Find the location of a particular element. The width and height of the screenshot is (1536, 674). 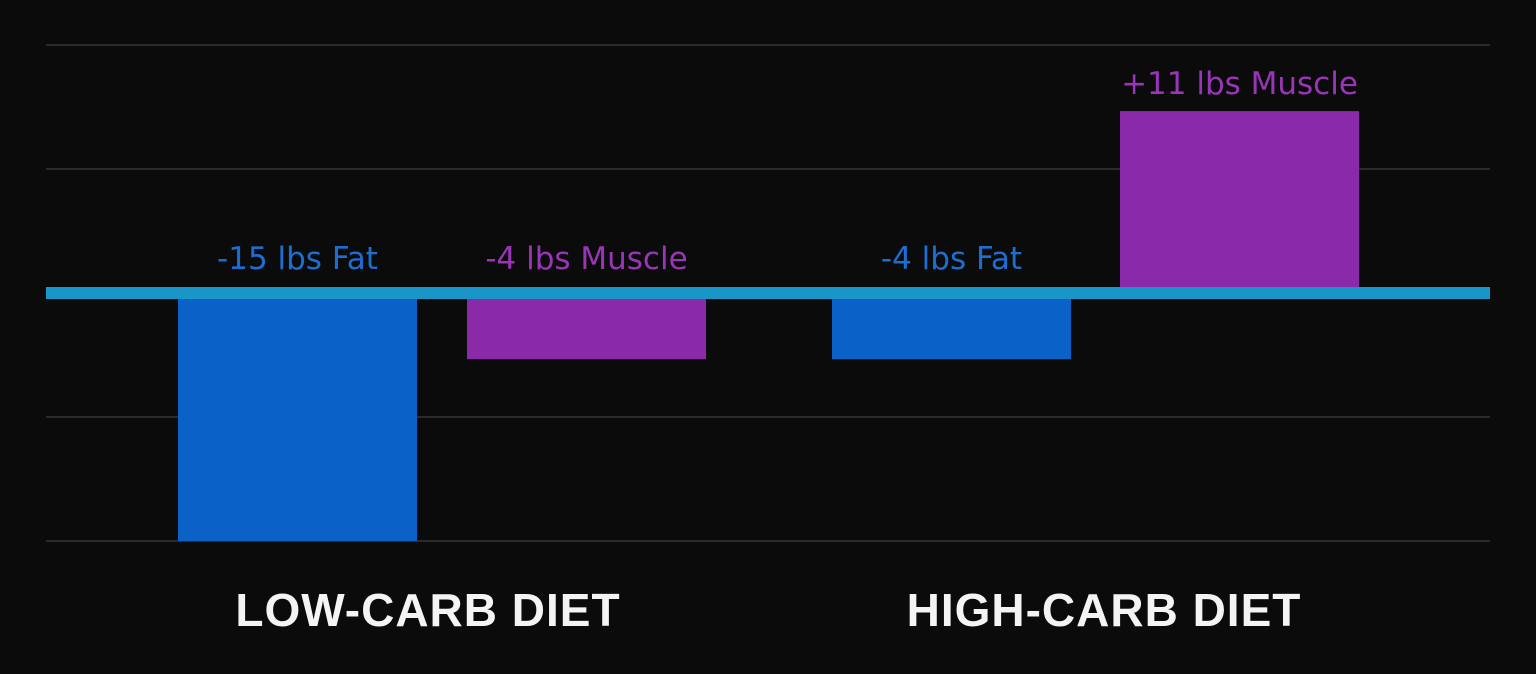

category-label-high-carb: HIGH-CARB DIET is located at coordinates (1104, 610).